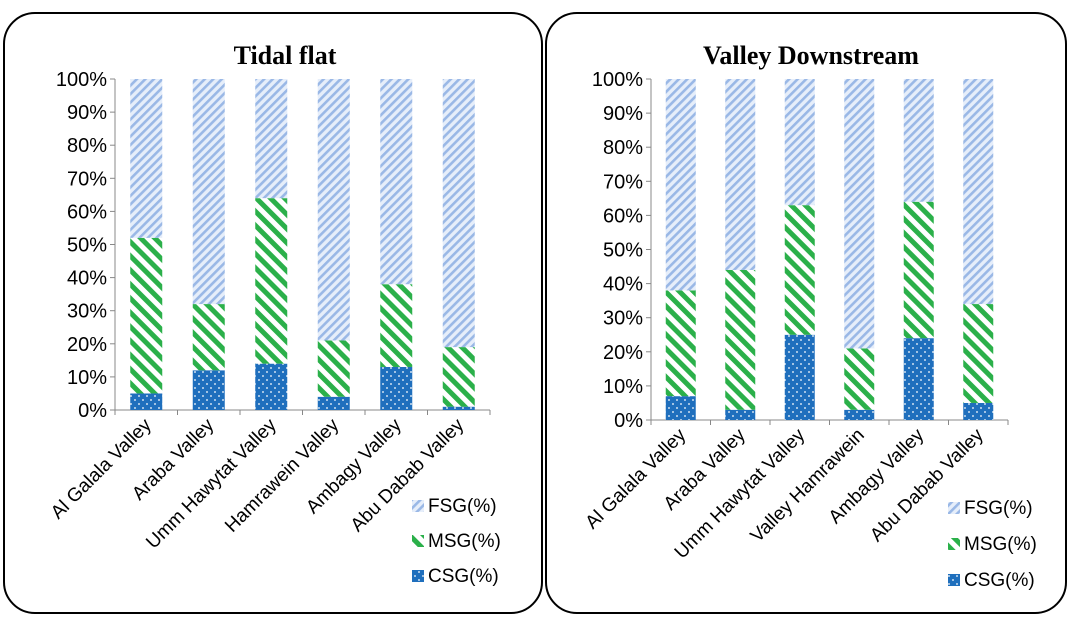 The width and height of the screenshot is (1072, 619). I want to click on chart-title: Valley Downstream, so click(811, 55).